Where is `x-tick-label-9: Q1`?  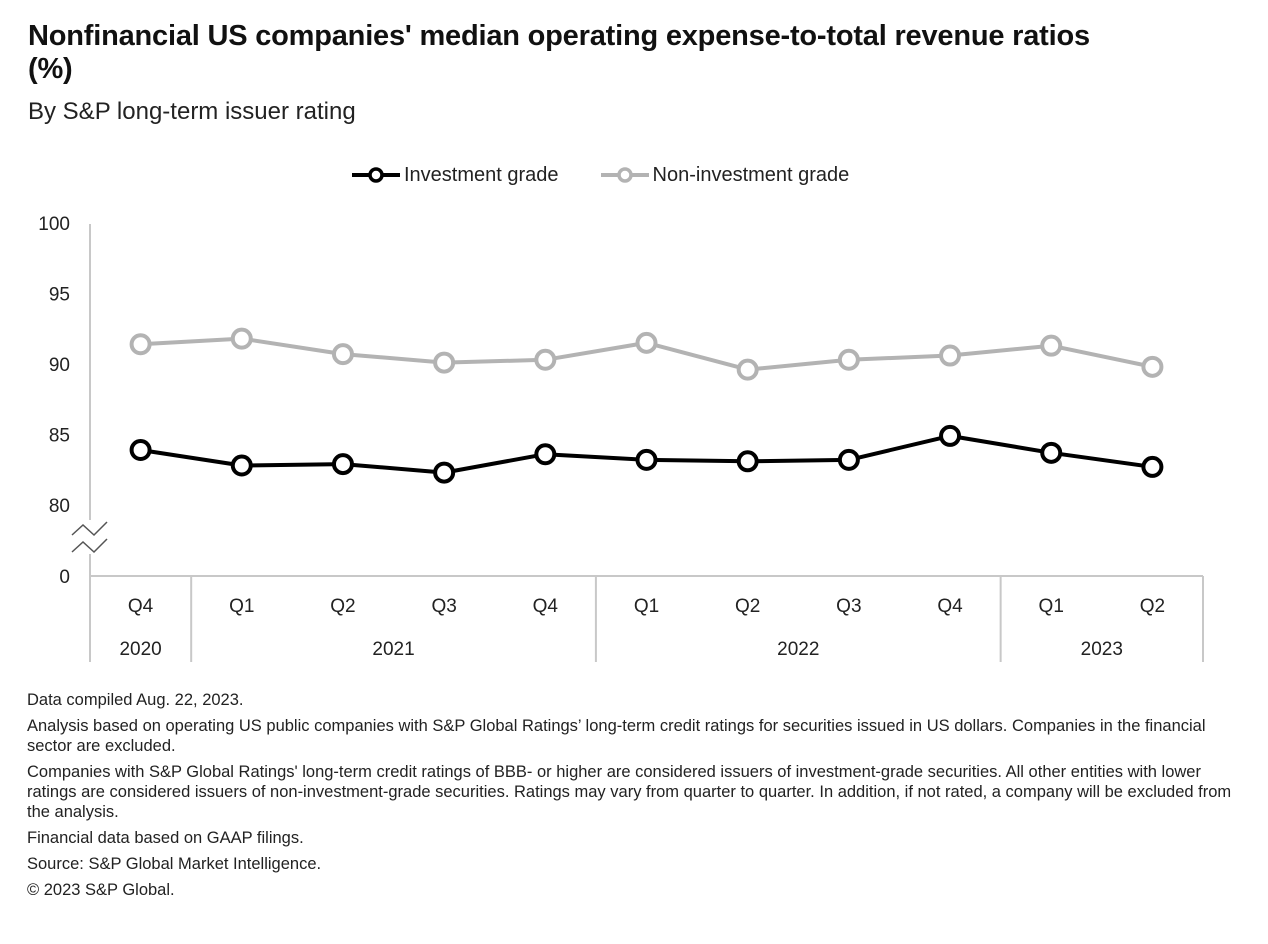 x-tick-label-9: Q1 is located at coordinates (1051, 606).